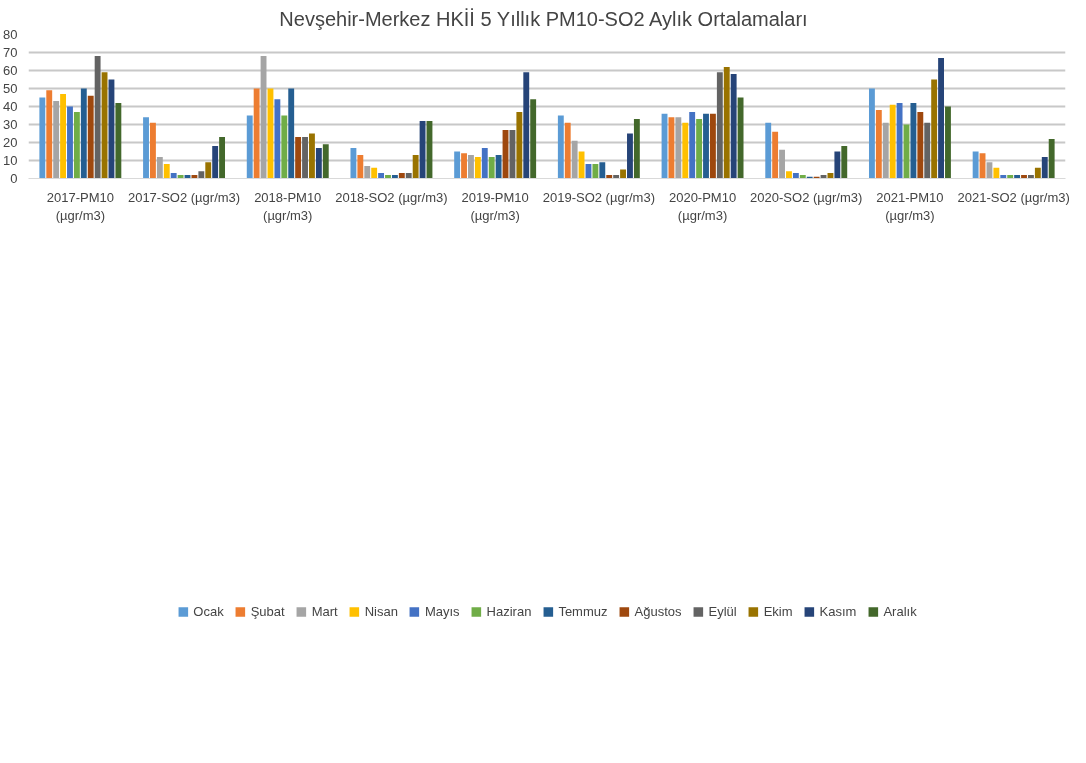  Describe the element at coordinates (658, 611) in the screenshot. I see `legend-label: Ağustos` at that location.